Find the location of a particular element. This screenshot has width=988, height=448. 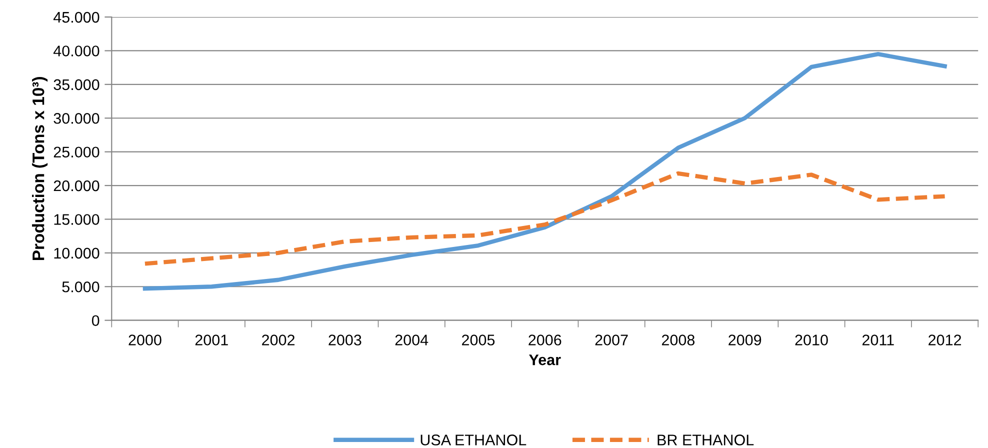

y-tick-label: 0 is located at coordinates (96, 320).